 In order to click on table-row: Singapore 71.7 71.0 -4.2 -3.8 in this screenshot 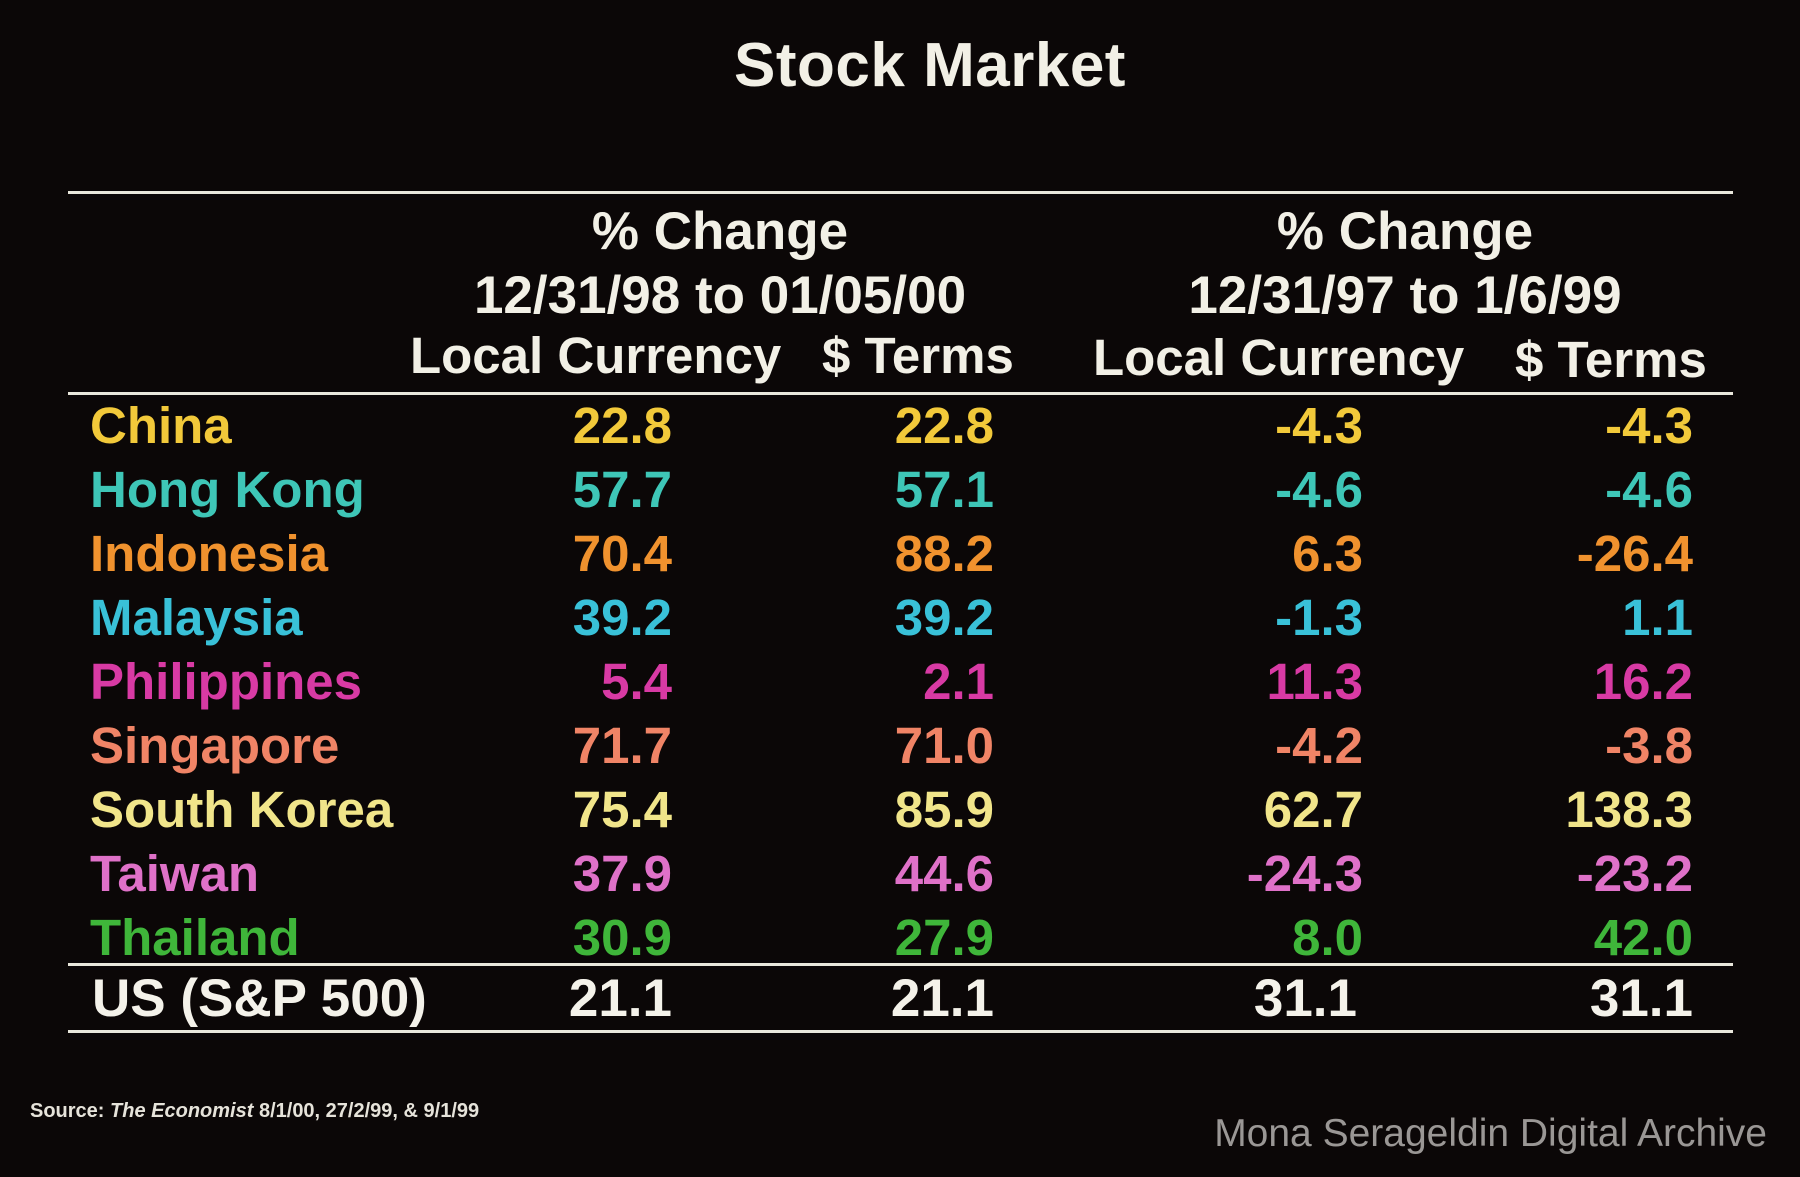, I will do `click(900, 746)`.